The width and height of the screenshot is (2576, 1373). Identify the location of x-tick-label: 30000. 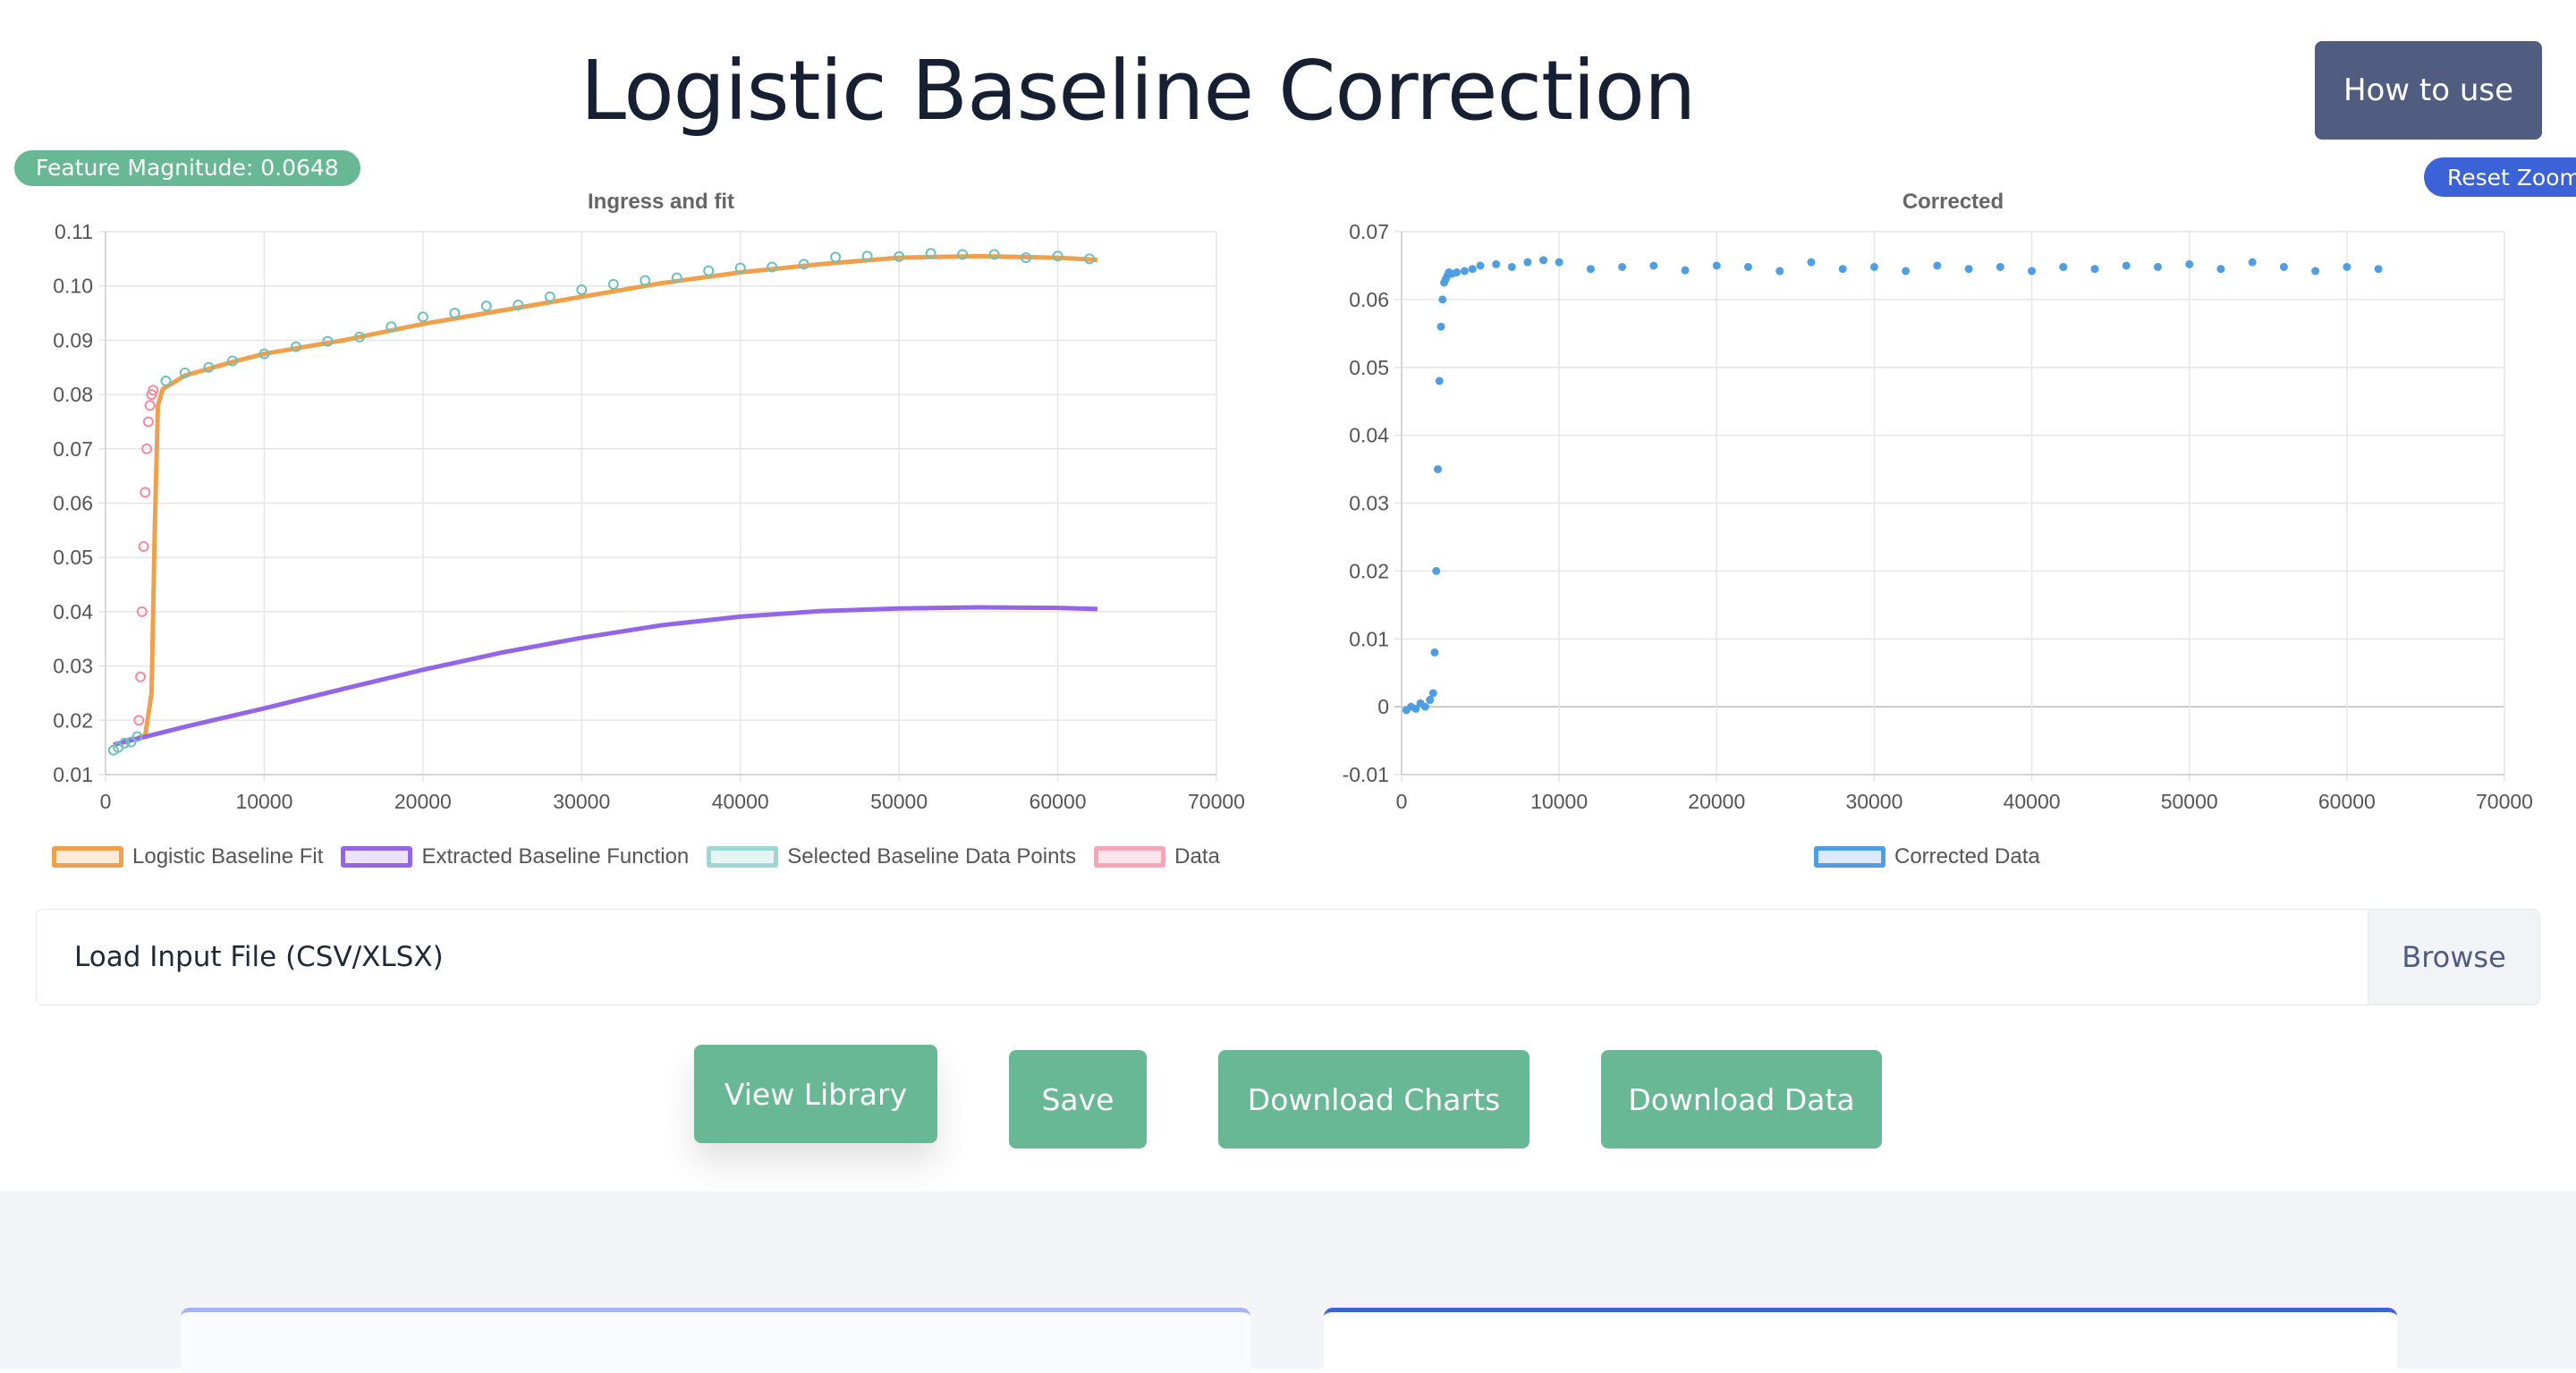
(1873, 801).